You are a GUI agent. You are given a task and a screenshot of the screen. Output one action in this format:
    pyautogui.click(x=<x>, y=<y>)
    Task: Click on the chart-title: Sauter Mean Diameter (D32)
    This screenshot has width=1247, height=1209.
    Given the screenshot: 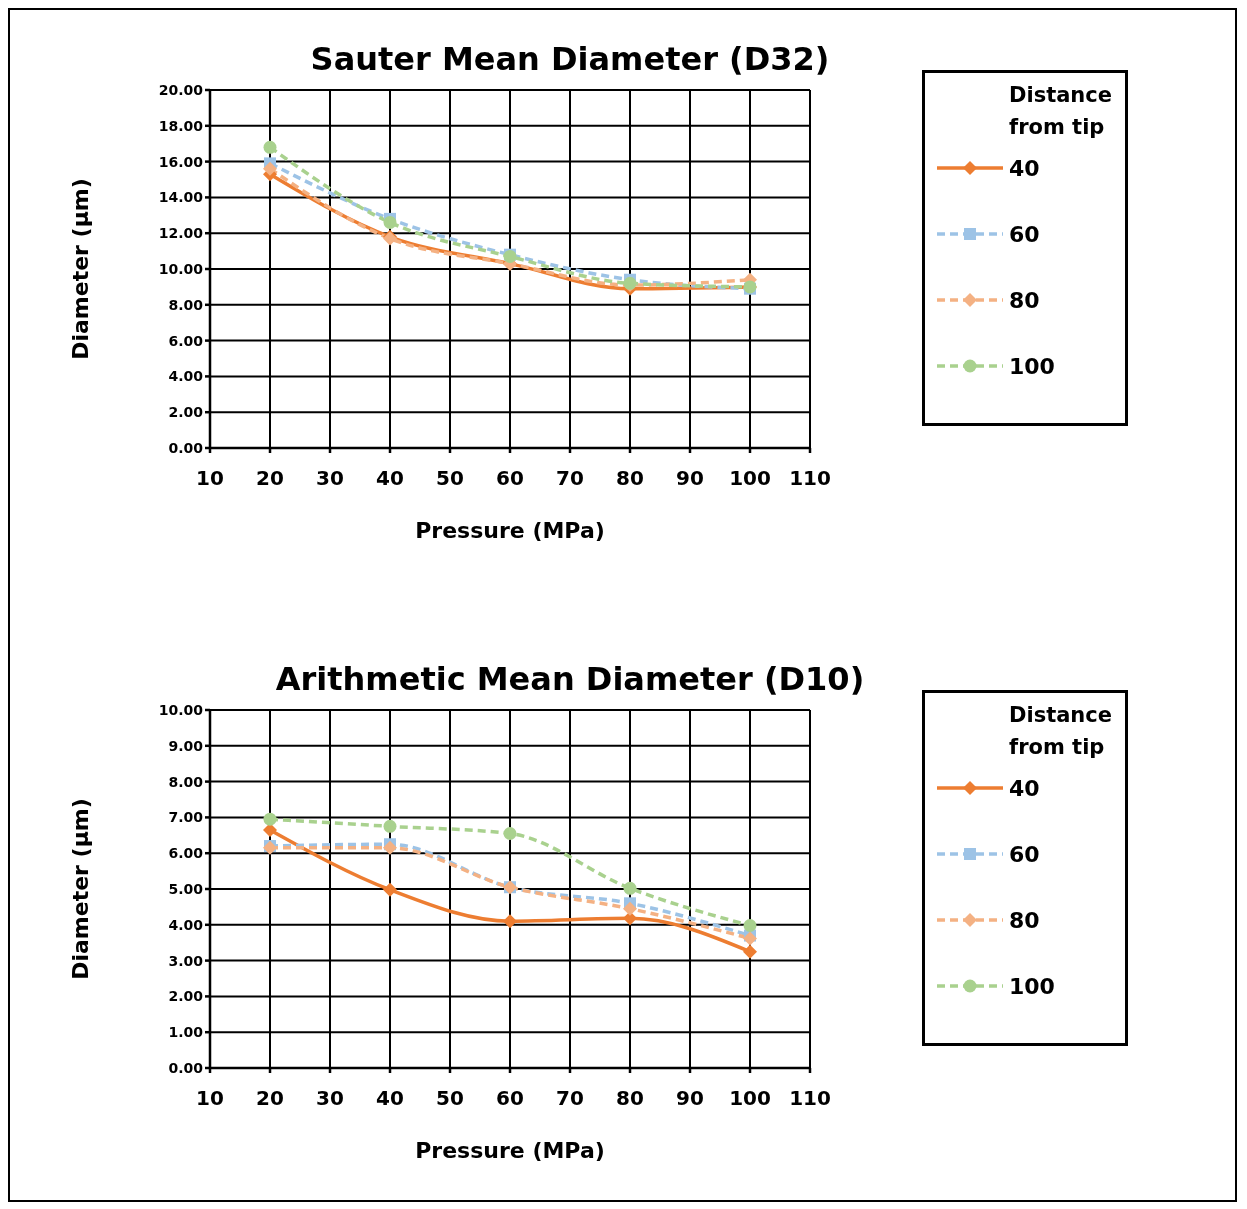 What is the action you would take?
    pyautogui.click(x=570, y=59)
    